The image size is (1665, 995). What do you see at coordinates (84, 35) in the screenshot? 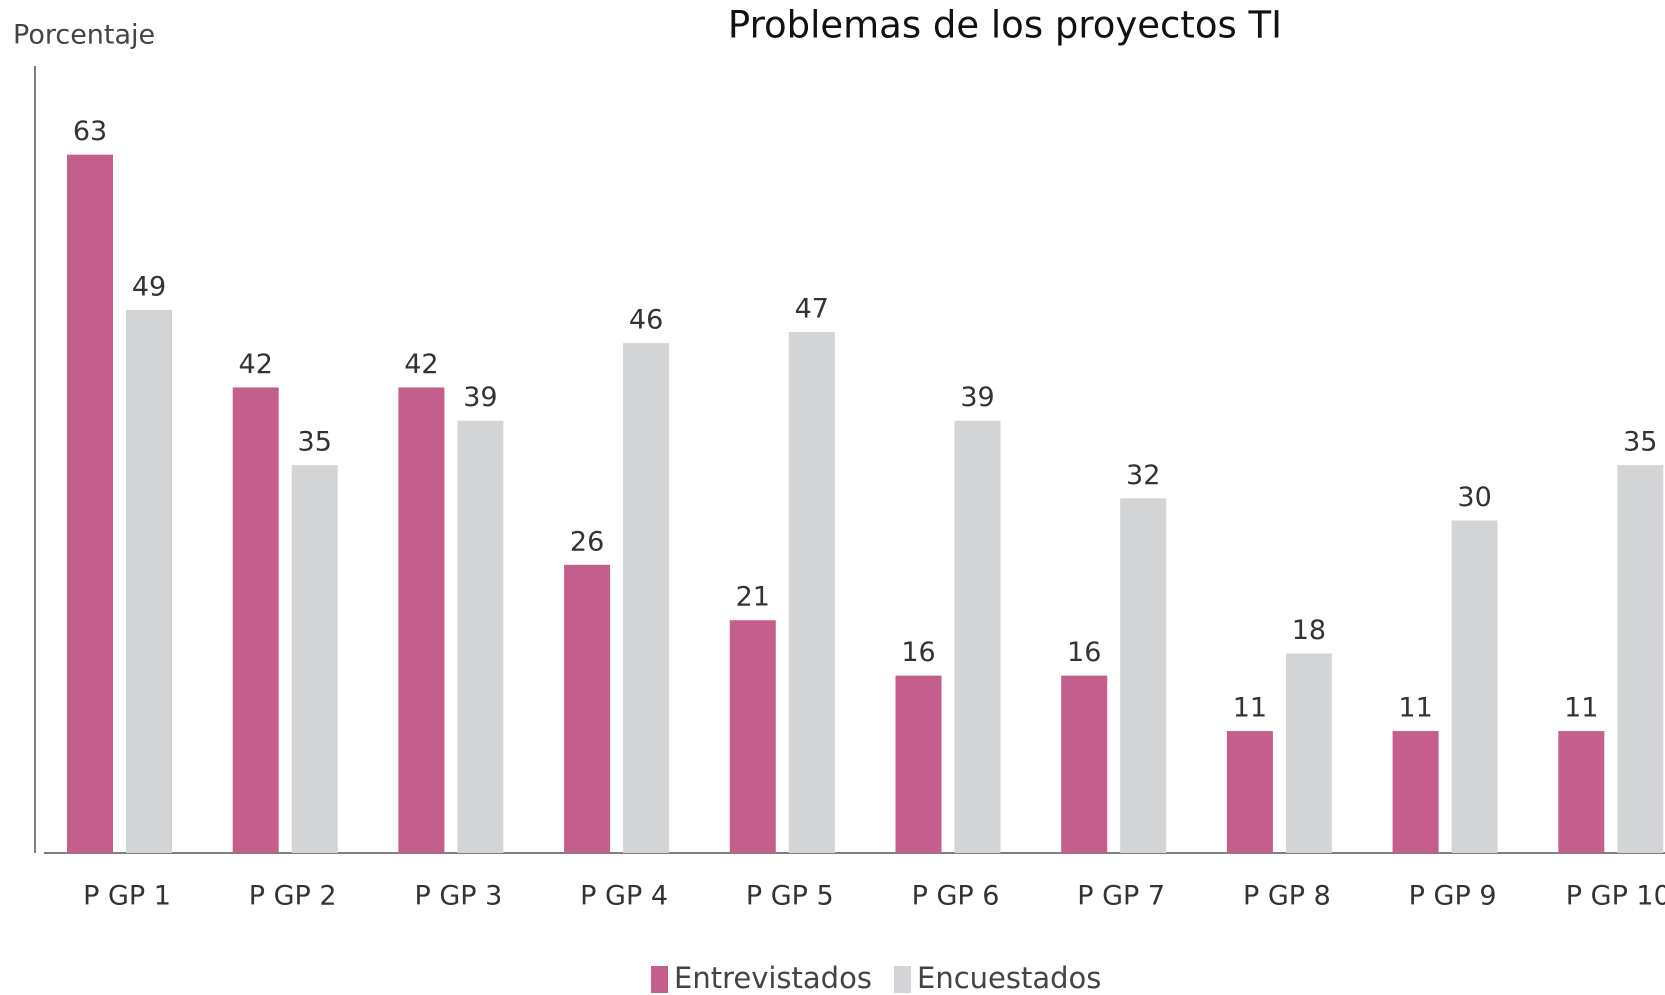
I see `y-axis-label: Porcentaje` at bounding box center [84, 35].